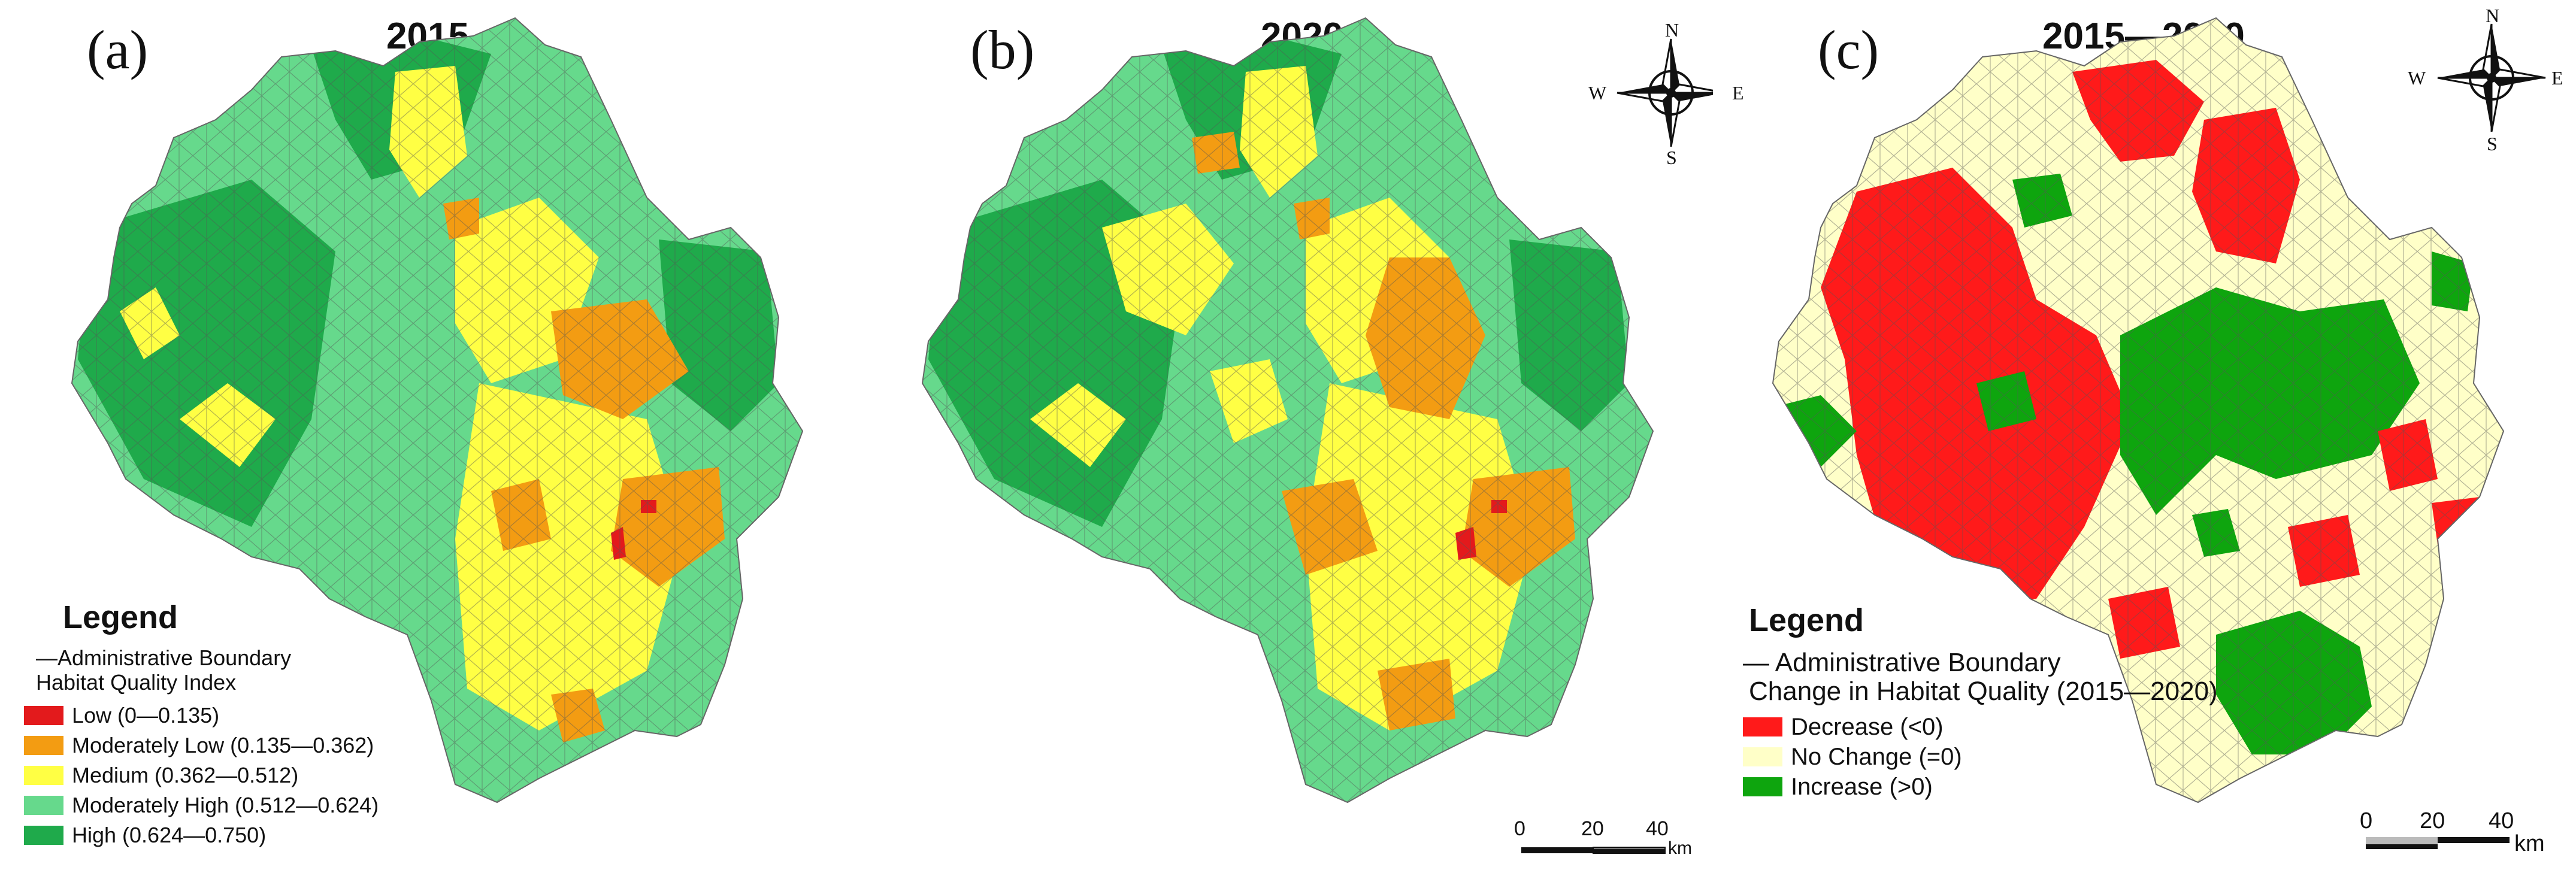  I want to click on legend-swatch-low, so click(43, 715).